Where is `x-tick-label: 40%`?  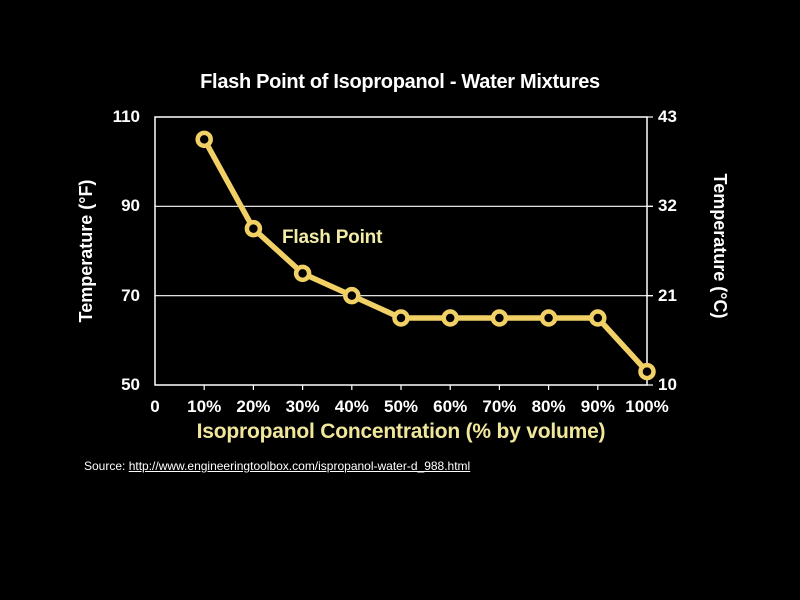 x-tick-label: 40% is located at coordinates (351, 406).